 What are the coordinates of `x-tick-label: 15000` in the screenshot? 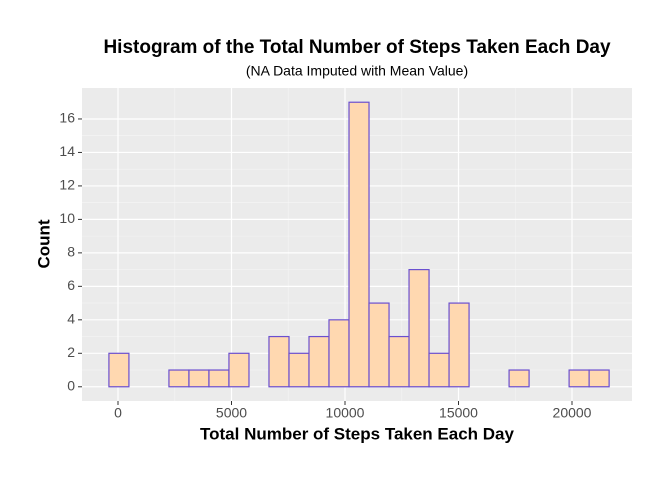 It's located at (458, 413).